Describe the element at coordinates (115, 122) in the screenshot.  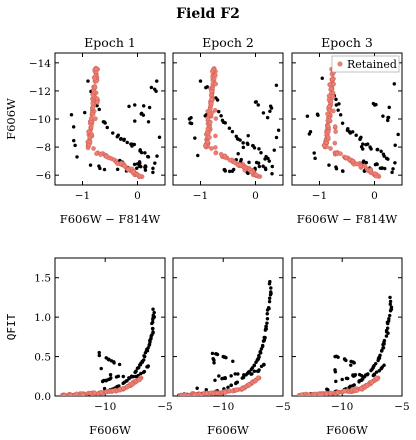
I see `series-retained` at that location.